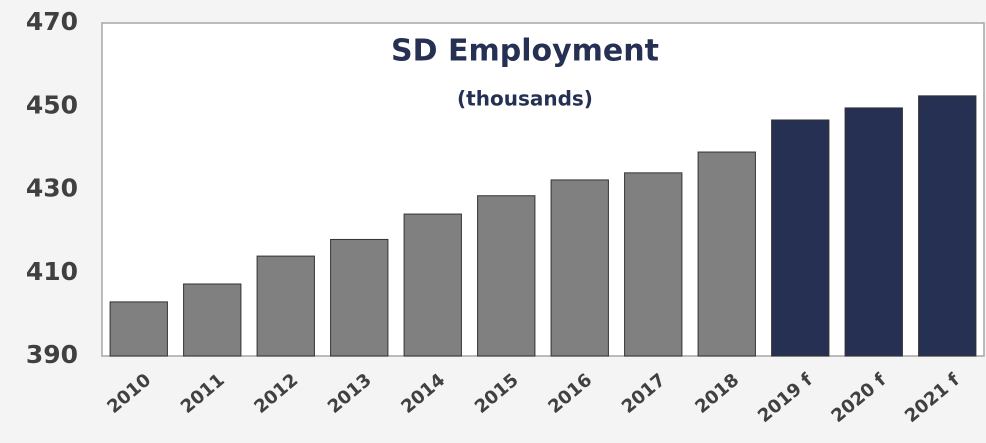 The height and width of the screenshot is (443, 986). What do you see at coordinates (423, 394) in the screenshot?
I see `x-tick-label: 2014` at bounding box center [423, 394].